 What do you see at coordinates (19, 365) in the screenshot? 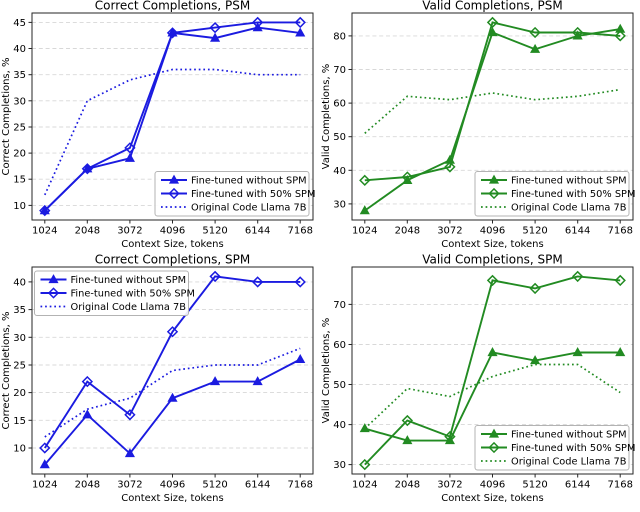
I see `y-tick-label: 25` at bounding box center [19, 365].